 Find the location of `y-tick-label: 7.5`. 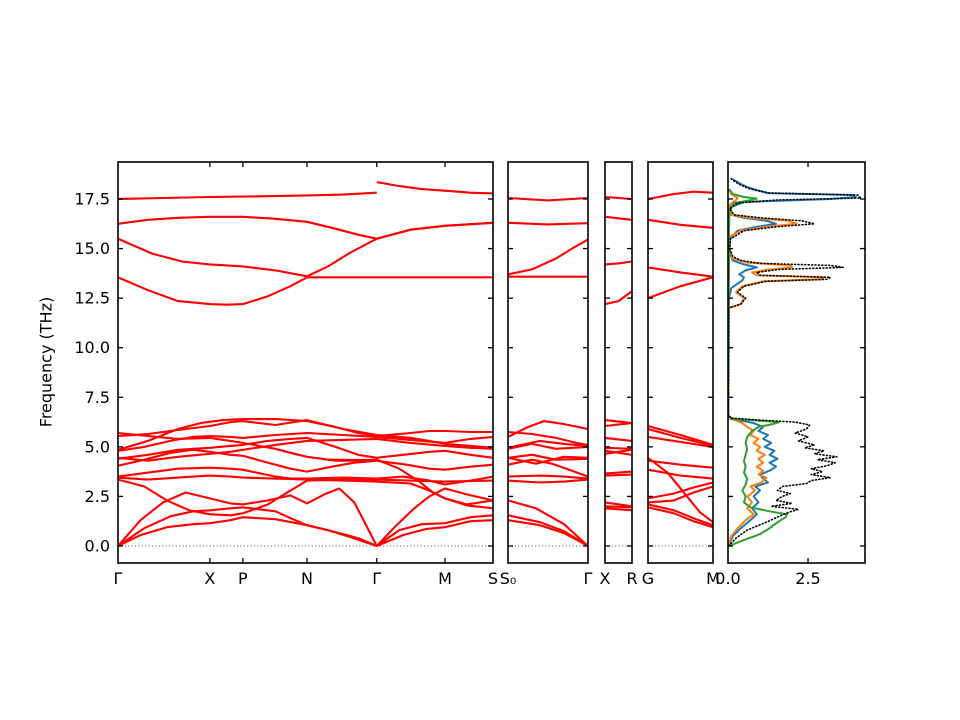

y-tick-label: 7.5 is located at coordinates (97, 397).